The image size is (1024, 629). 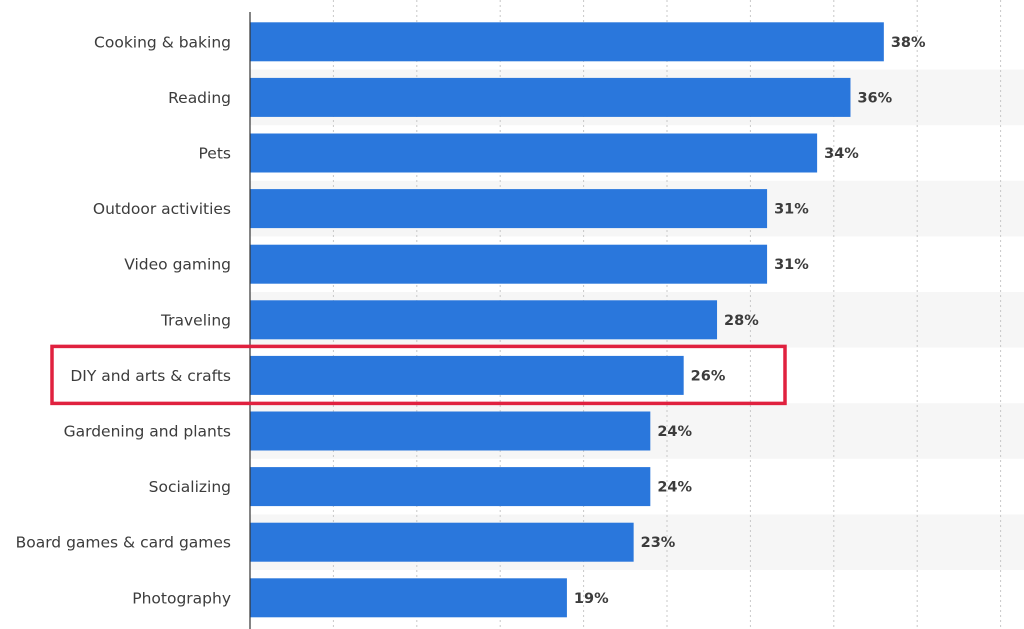 What do you see at coordinates (150, 376) in the screenshot?
I see `category-label: DIY and arts & crafts` at bounding box center [150, 376].